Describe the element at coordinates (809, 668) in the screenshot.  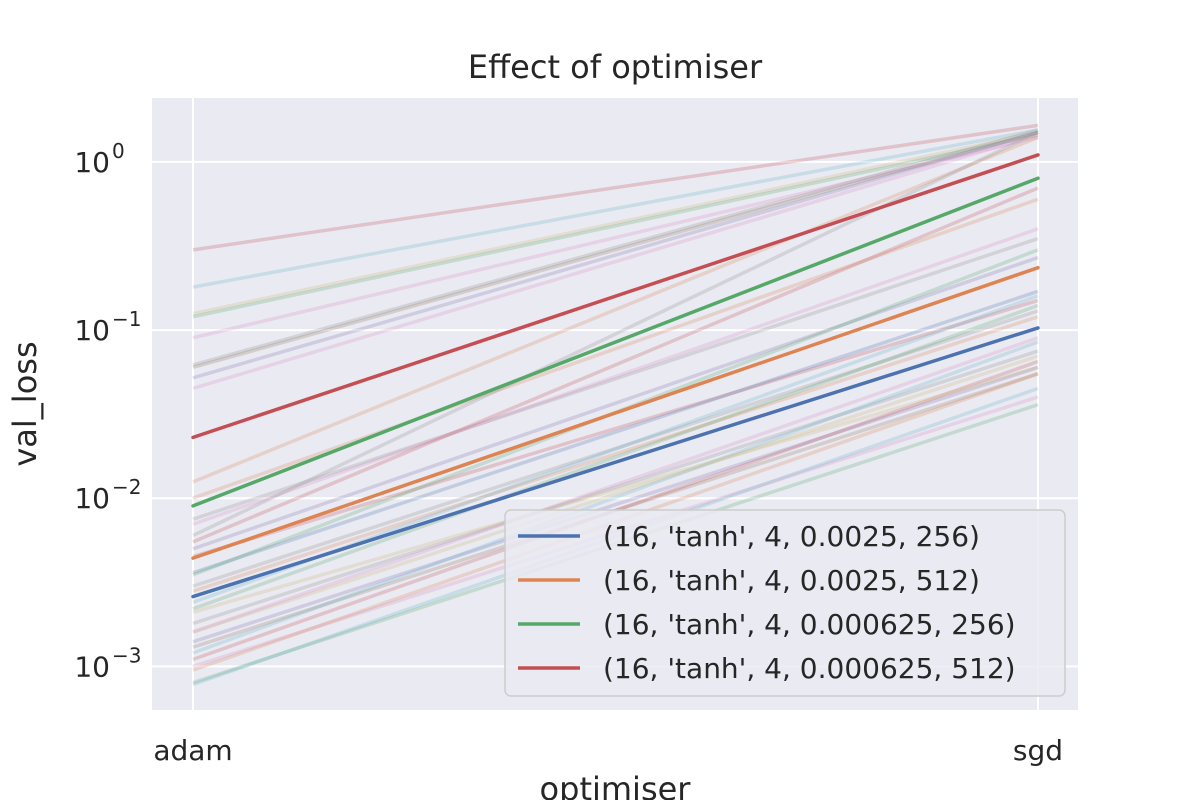
I see `legend-label: (16, 'tanh', 4, 0.000625, 512)` at that location.